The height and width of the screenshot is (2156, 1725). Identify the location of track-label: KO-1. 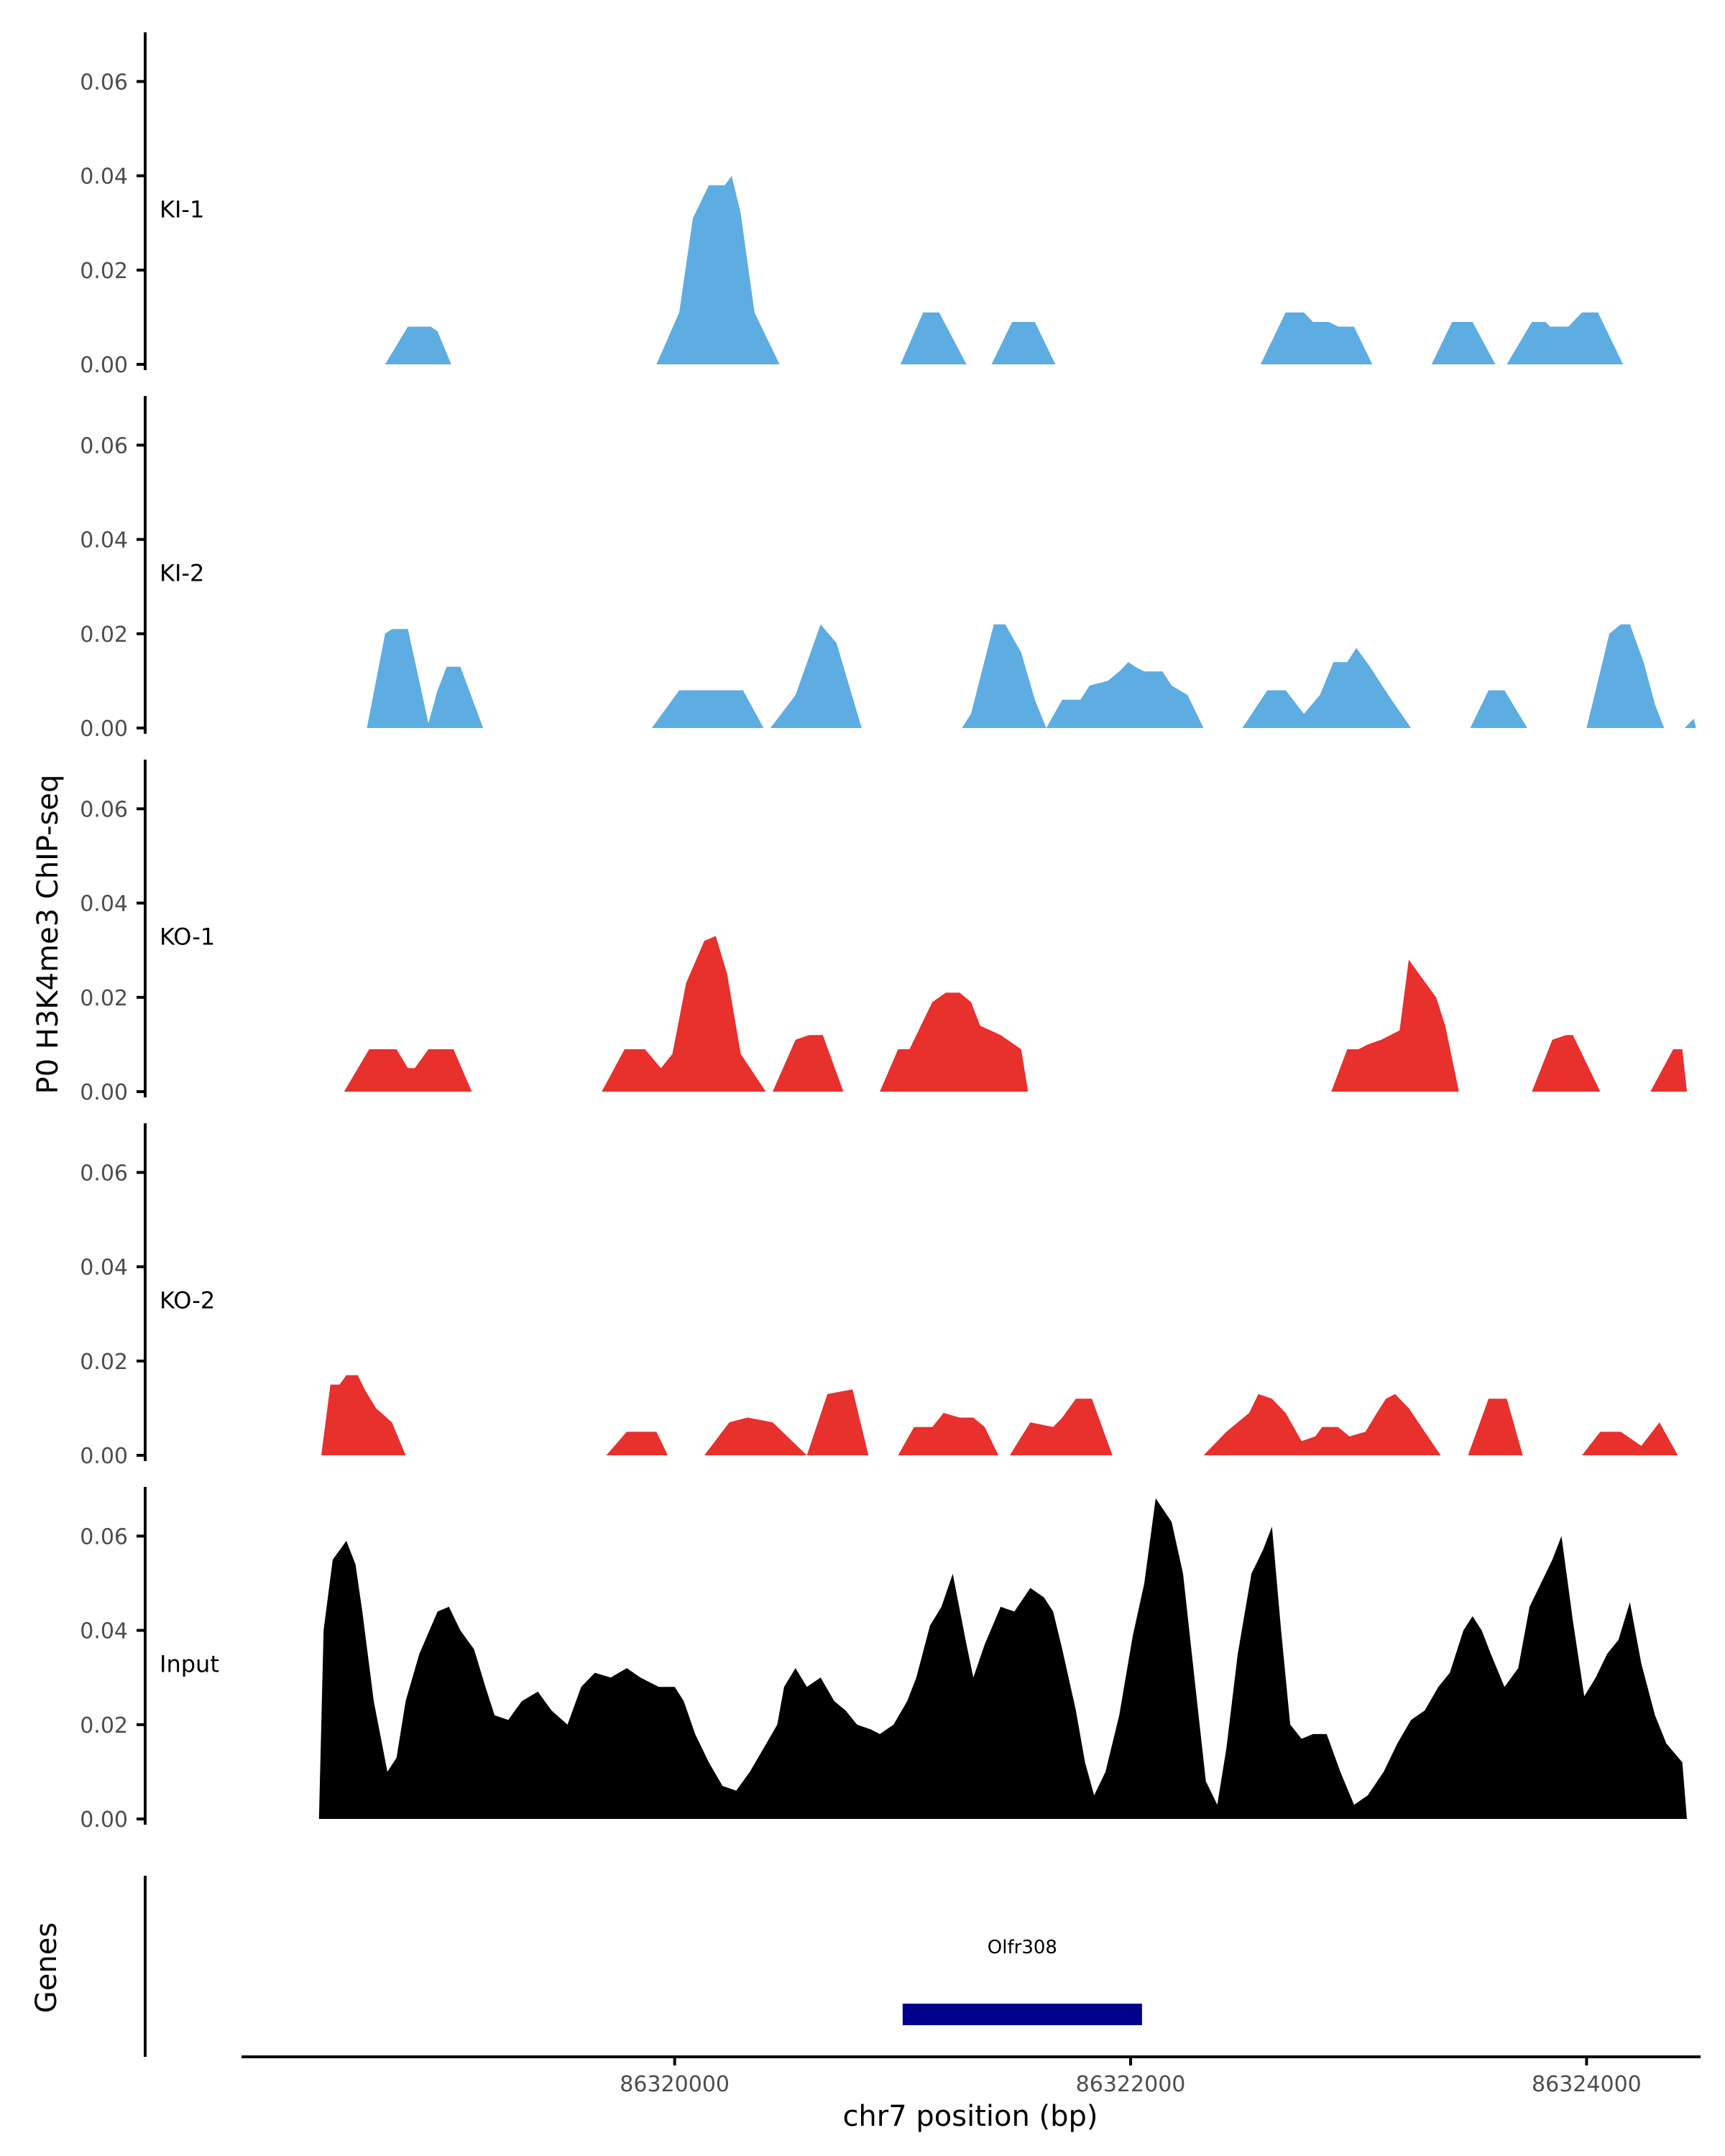
(187, 937).